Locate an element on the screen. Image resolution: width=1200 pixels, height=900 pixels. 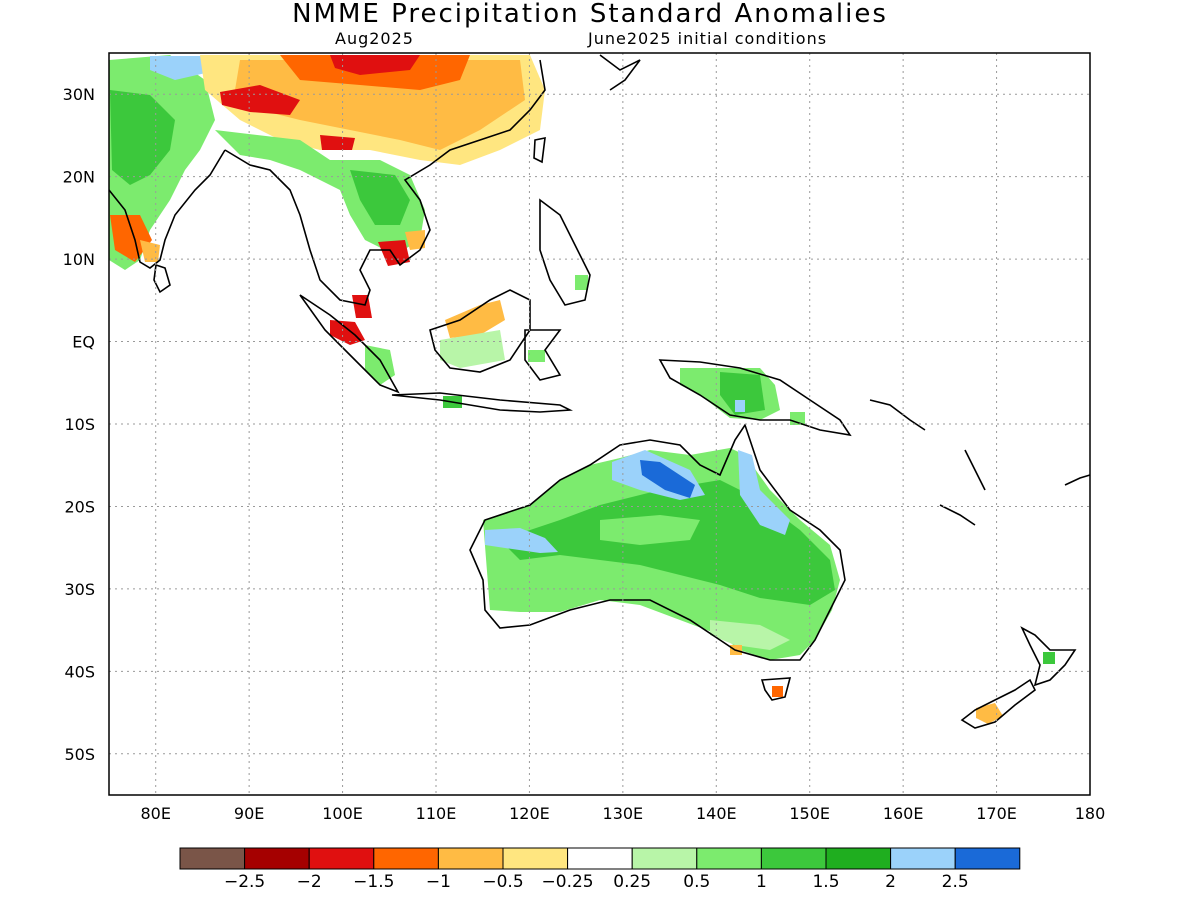
anomaly-sulawesi-green is located at coordinates (536, 356).